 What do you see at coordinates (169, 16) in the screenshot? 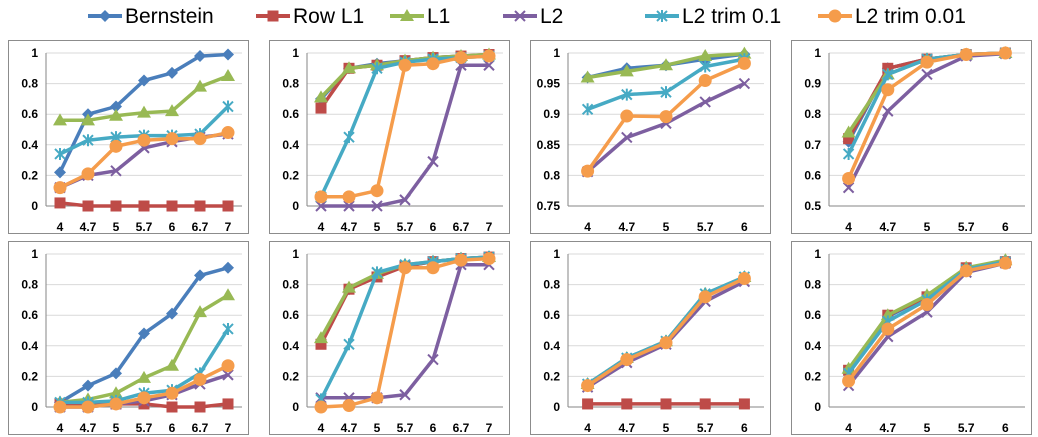
I see `legend-label: Bernstein` at bounding box center [169, 16].